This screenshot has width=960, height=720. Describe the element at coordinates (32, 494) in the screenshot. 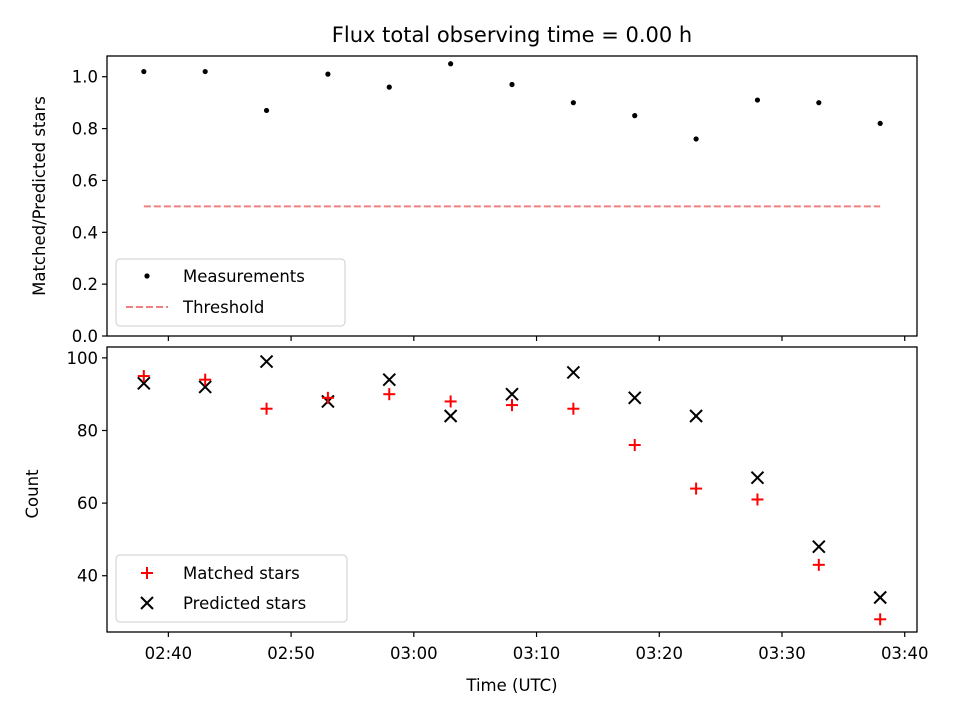

I see `bottom-y-axis-label: Count` at that location.